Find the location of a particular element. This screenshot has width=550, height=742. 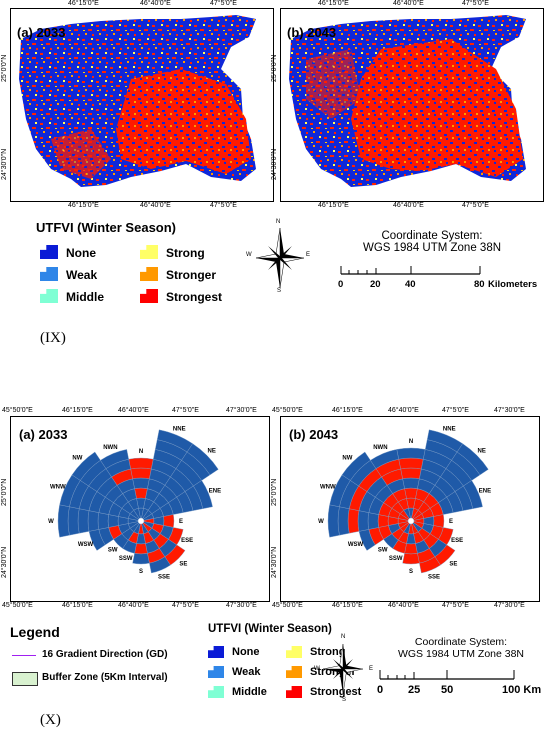

legend-label: Weak is located at coordinates (82, 275).